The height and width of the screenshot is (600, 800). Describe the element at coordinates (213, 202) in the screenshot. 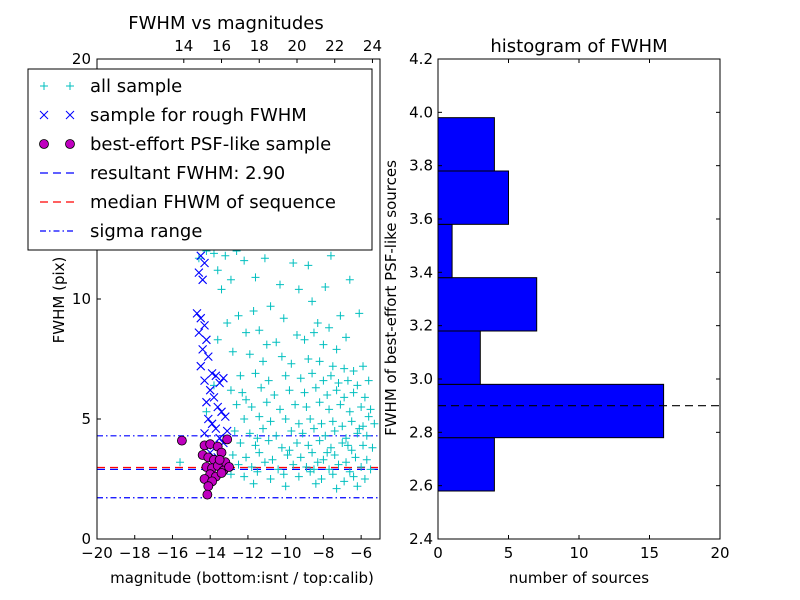

I see `legend-label: median FHWM of sequence` at that location.